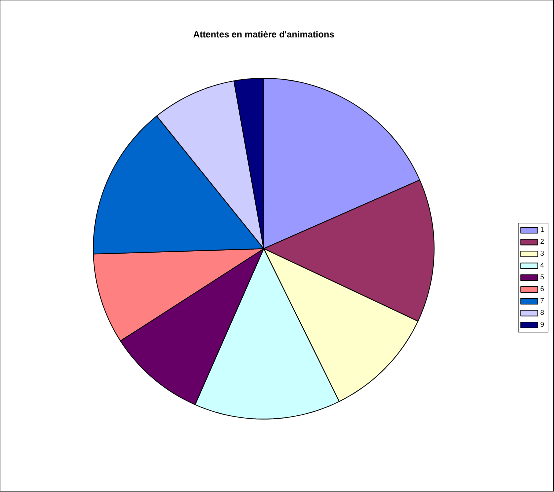  Describe the element at coordinates (264, 34) in the screenshot. I see `chart-title: Attentes en matière d'animations` at that location.